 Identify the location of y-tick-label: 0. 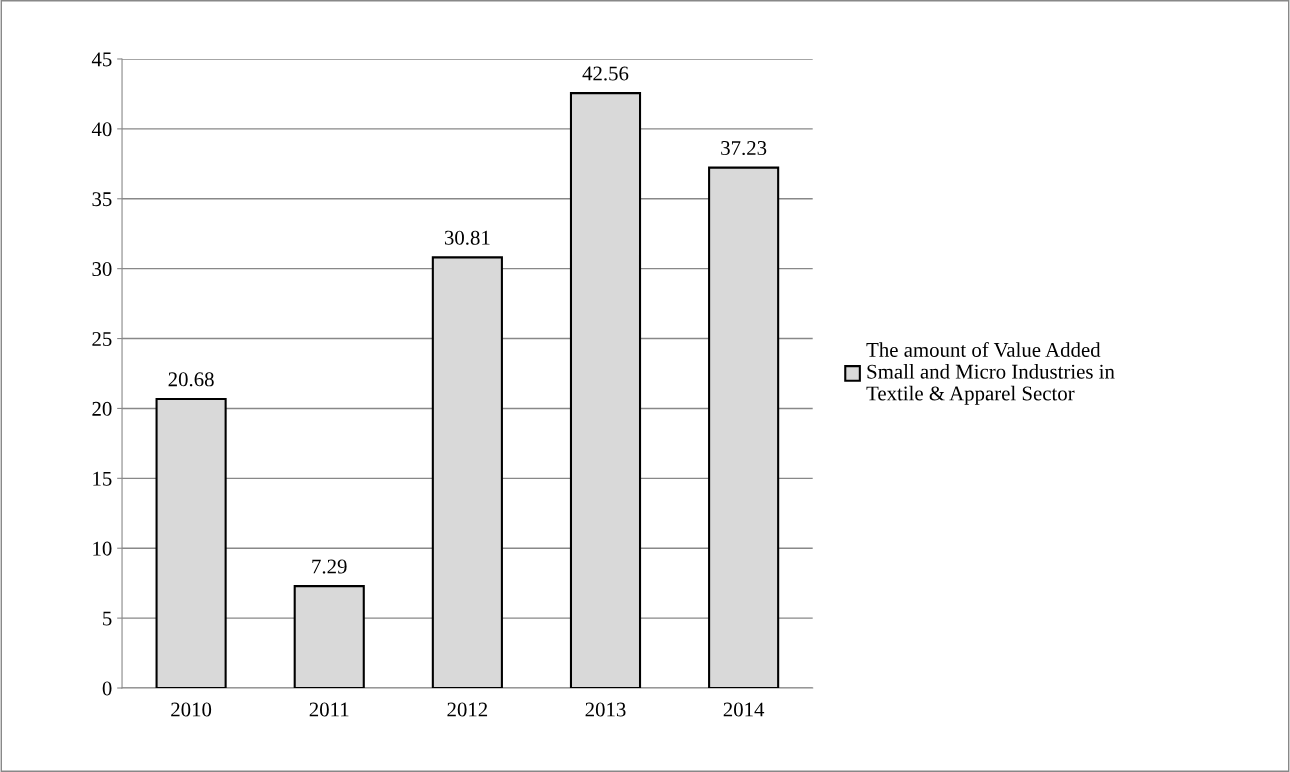
(107, 688).